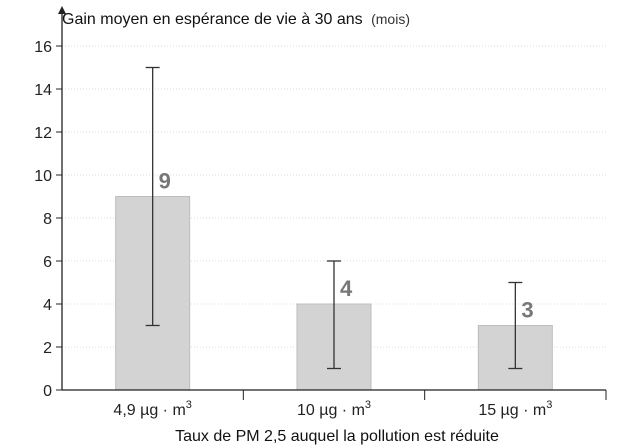  I want to click on y-tick-label: 4, so click(47, 305).